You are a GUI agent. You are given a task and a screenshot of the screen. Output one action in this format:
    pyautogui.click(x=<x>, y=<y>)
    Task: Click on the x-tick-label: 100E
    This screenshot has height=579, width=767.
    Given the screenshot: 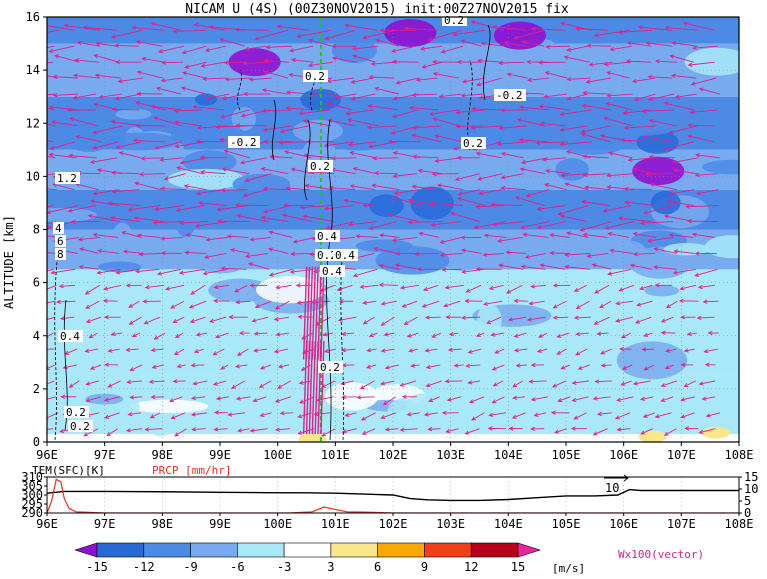 What is the action you would take?
    pyautogui.click(x=277, y=455)
    